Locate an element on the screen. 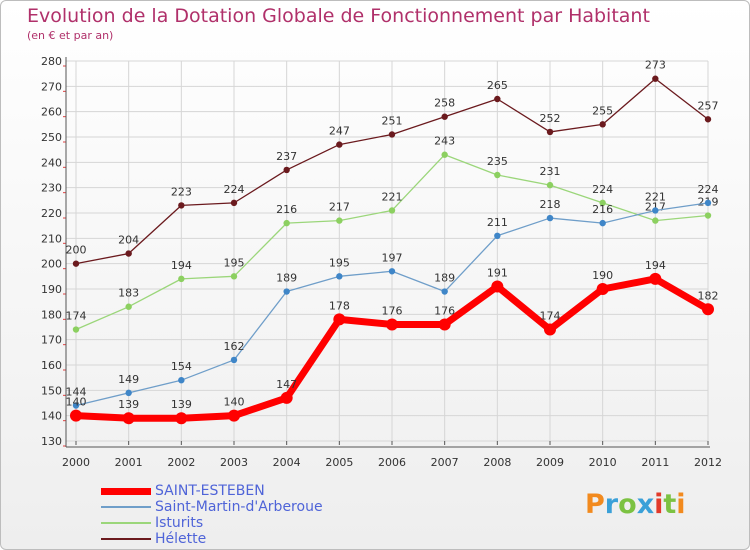 The image size is (750, 550). logo-letter: P is located at coordinates (595, 504).